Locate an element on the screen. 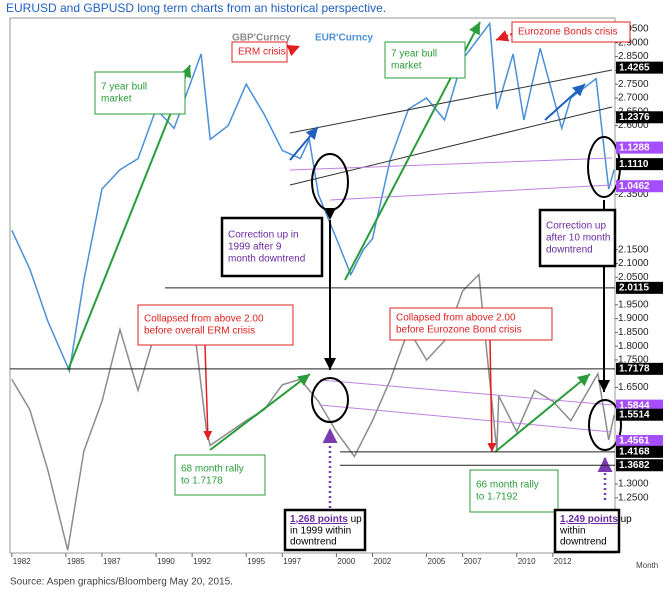  level-tag-label: 1.7178 is located at coordinates (634, 368).